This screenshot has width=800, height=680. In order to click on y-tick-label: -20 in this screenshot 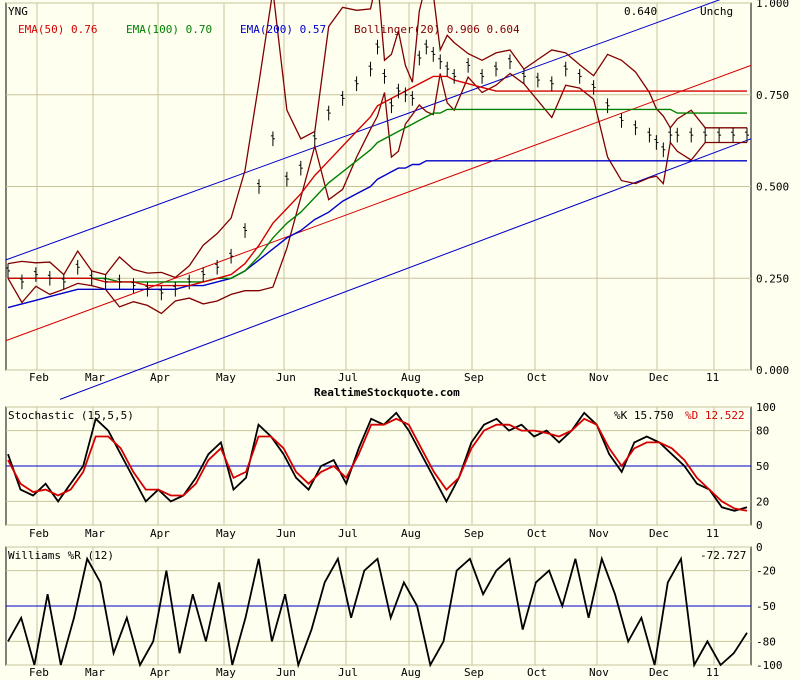, I will do `click(766, 571)`.